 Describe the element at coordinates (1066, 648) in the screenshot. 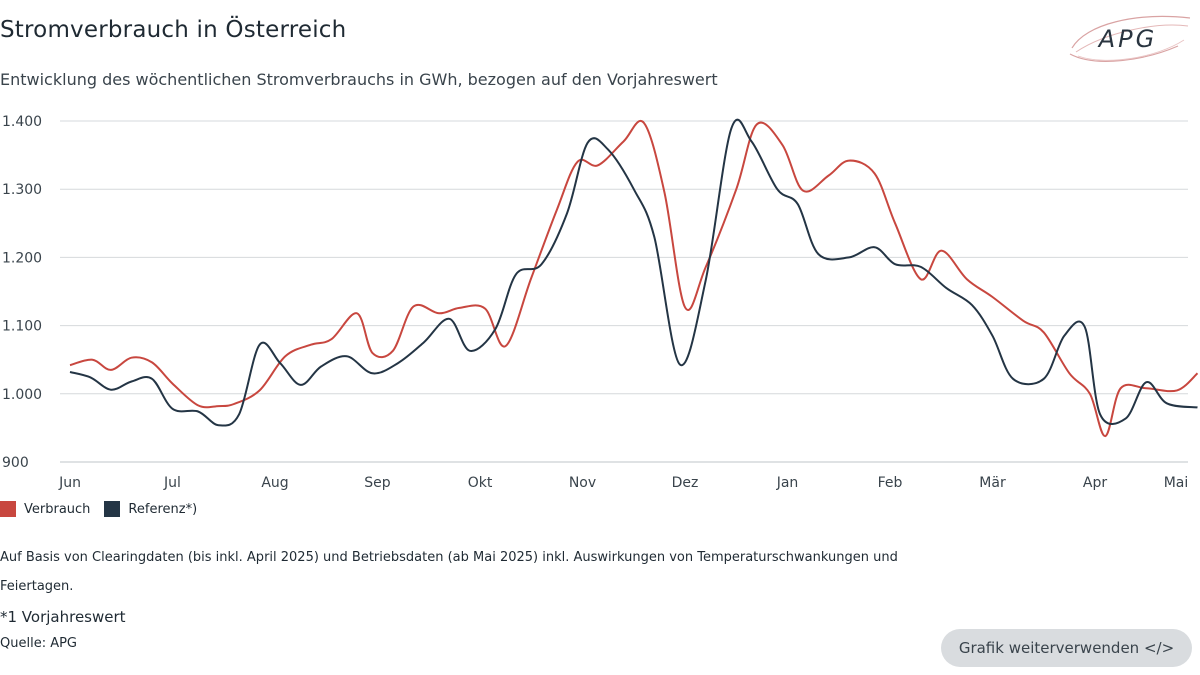

I see `reuse-graphic-button: Grafik weiterverwenden </>` at that location.